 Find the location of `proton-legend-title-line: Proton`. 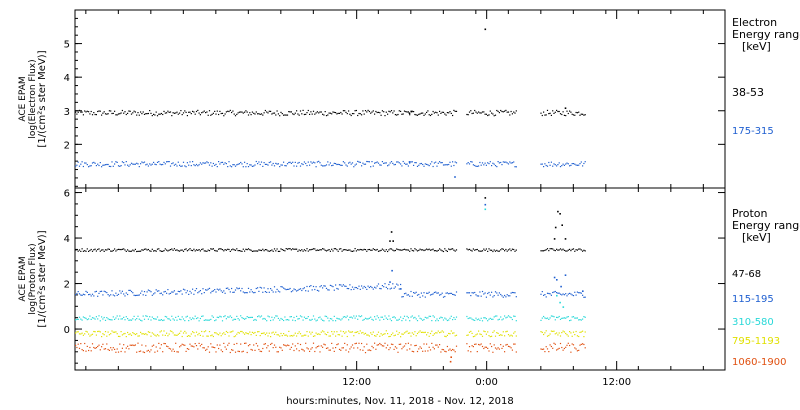

proton-legend-title-line: Proton is located at coordinates (749, 213).